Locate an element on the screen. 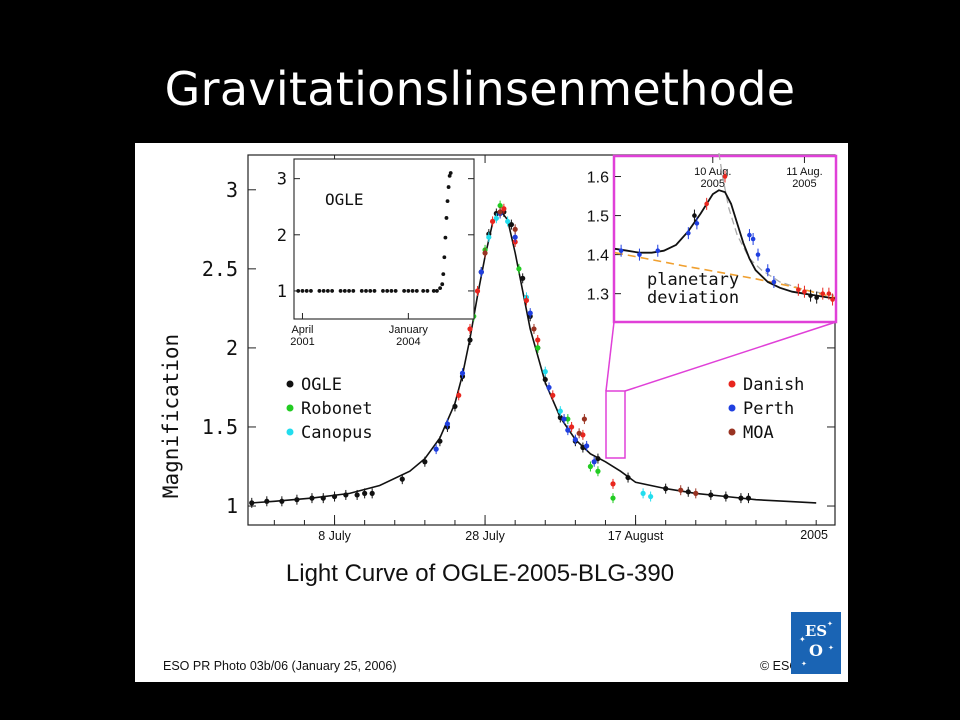 The height and width of the screenshot is (720, 960). inset-ogle-title: OGLE is located at coordinates (344, 199).